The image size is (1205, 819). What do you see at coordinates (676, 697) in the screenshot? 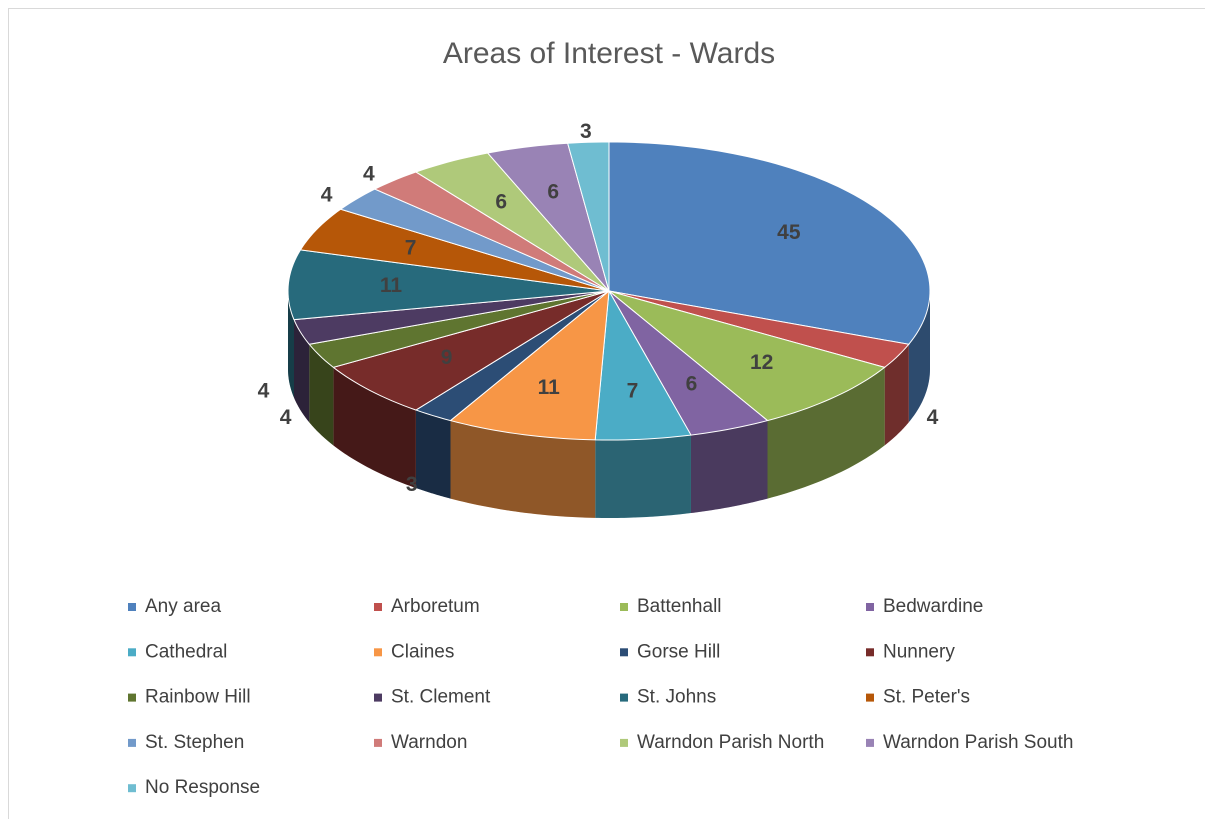
I see `legend-label: St. Johns` at bounding box center [676, 697].